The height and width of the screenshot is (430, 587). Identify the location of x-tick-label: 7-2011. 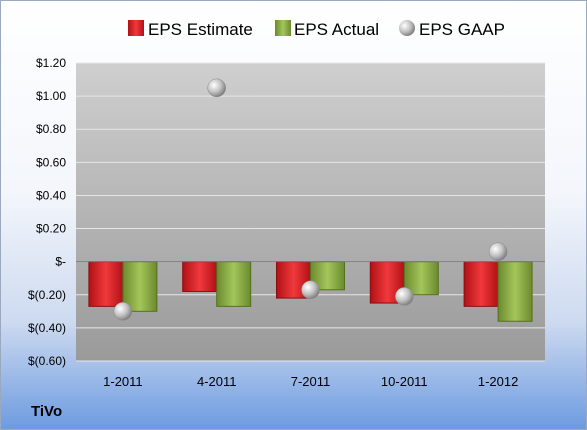
(311, 381).